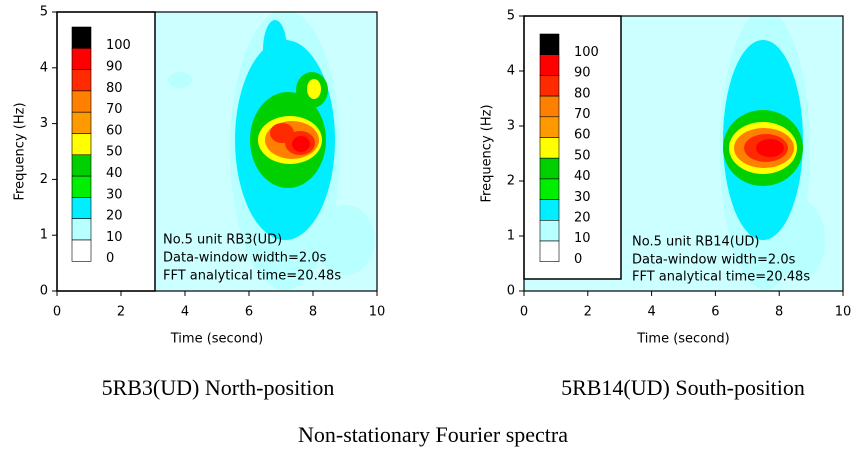 The image size is (866, 459). Describe the element at coordinates (695, 242) in the screenshot. I see `annotation: No.5 unit RB14(UD)` at that location.